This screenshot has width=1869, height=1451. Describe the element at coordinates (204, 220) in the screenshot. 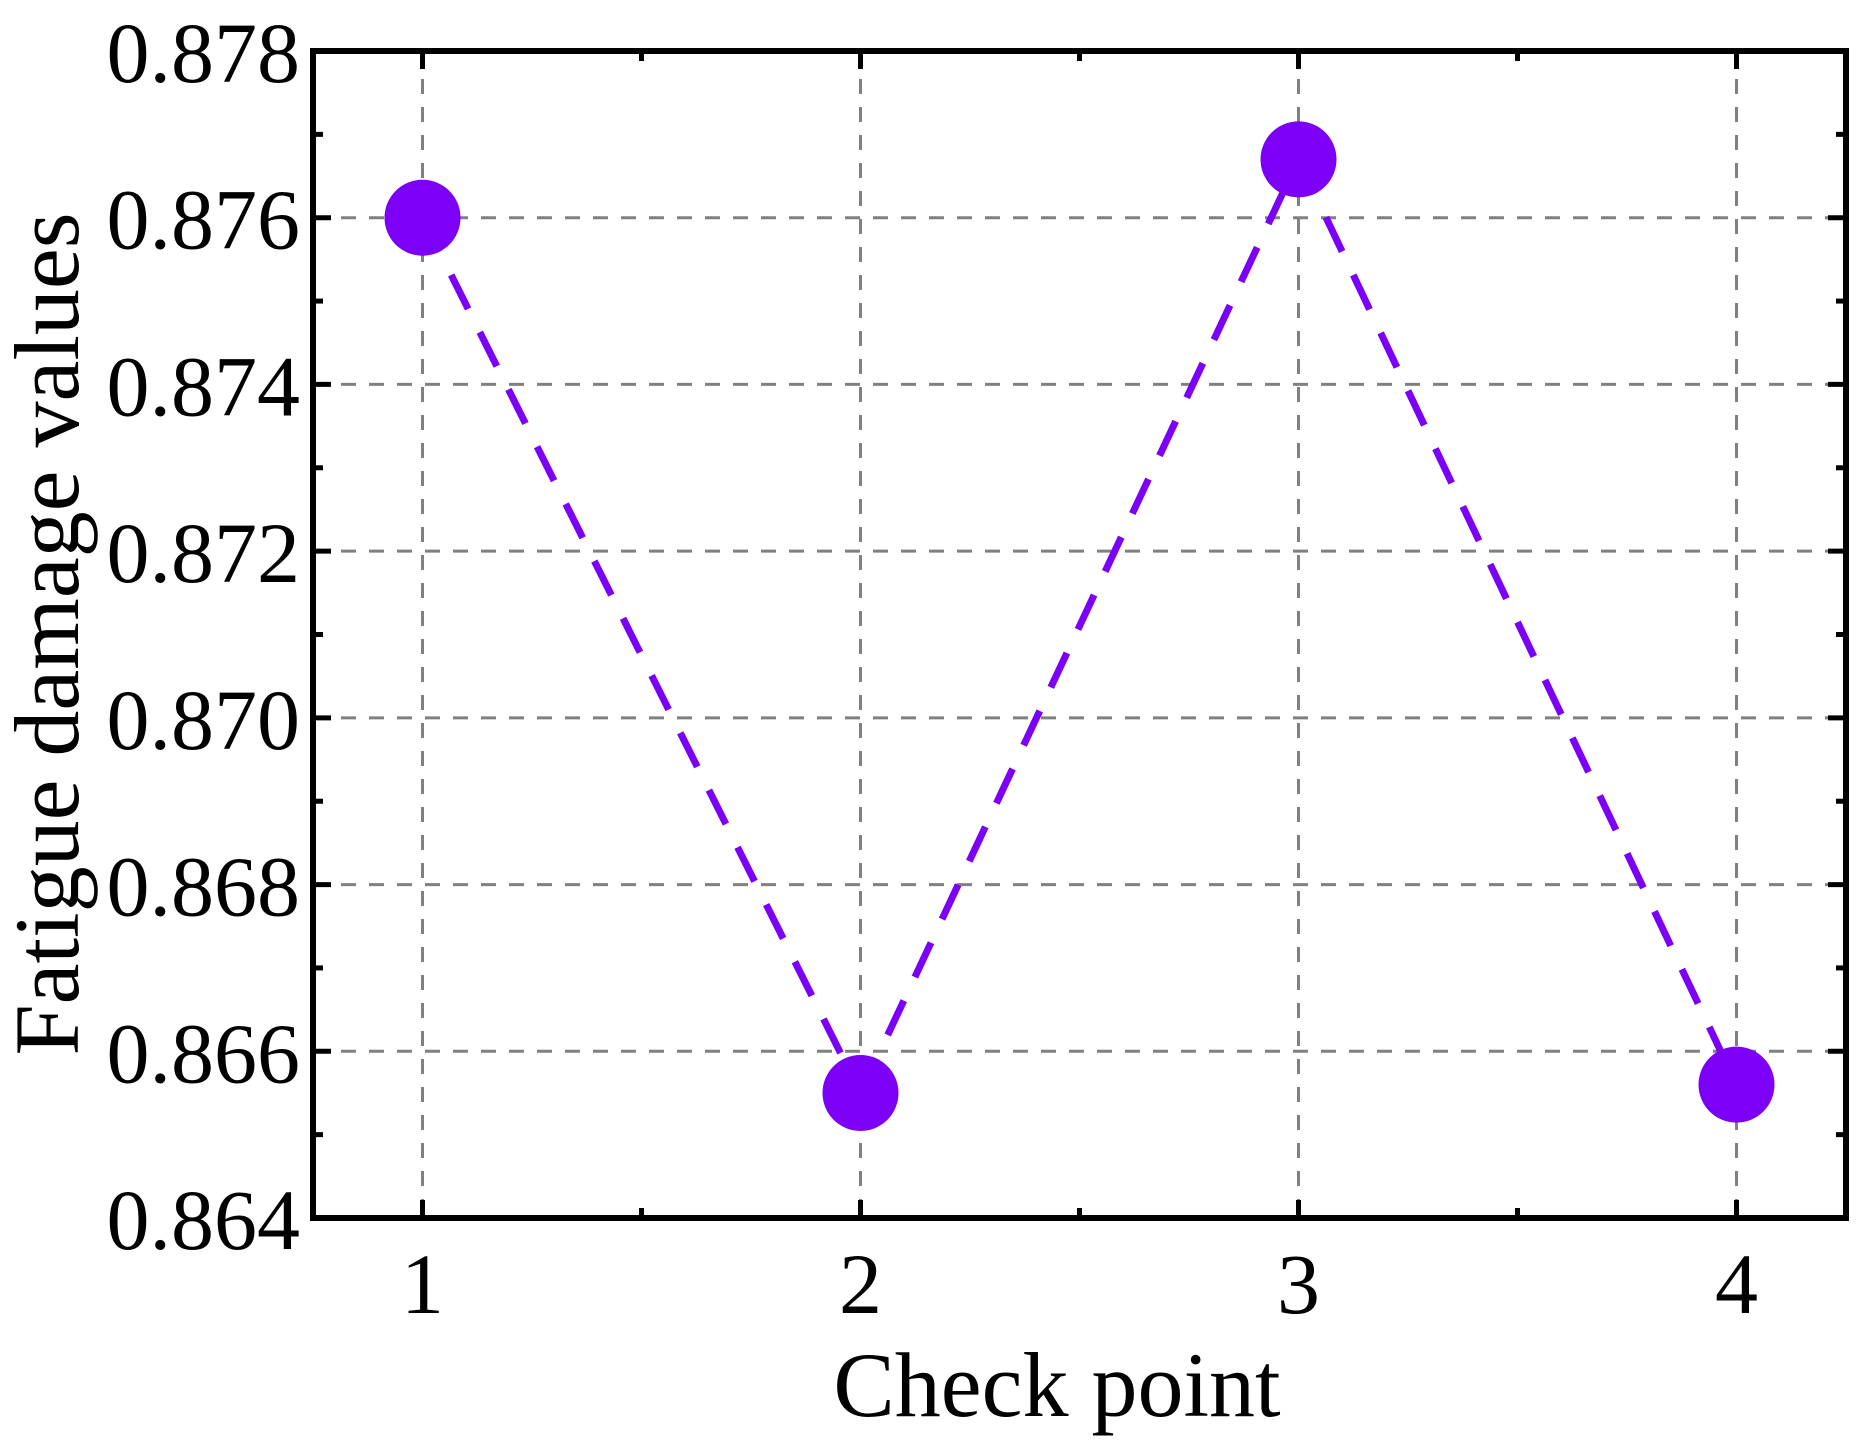

I see `y-tick-label: 0.876` at that location.